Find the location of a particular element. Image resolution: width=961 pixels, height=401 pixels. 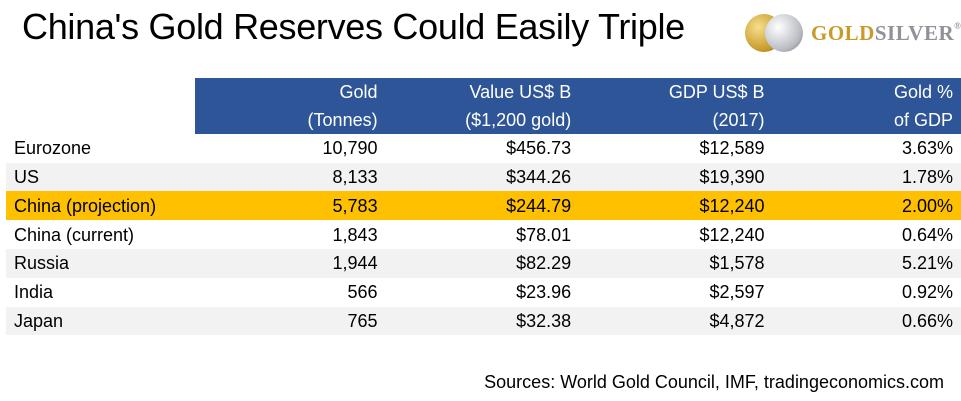

cell-country: US is located at coordinates (100, 177).